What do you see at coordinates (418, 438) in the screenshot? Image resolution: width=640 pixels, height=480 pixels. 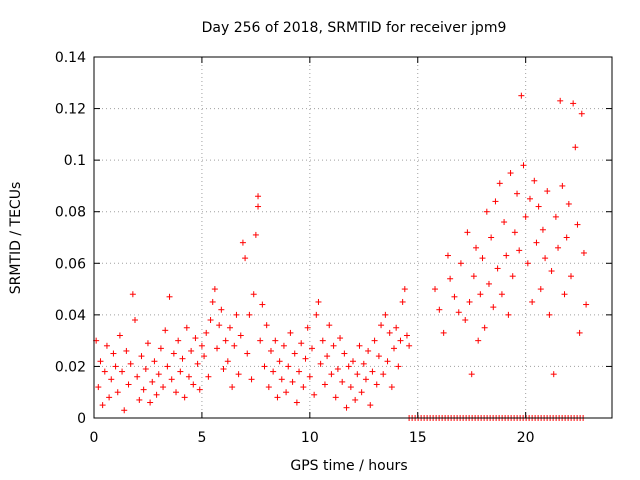 I see `x-tick-label: 15` at bounding box center [418, 438].